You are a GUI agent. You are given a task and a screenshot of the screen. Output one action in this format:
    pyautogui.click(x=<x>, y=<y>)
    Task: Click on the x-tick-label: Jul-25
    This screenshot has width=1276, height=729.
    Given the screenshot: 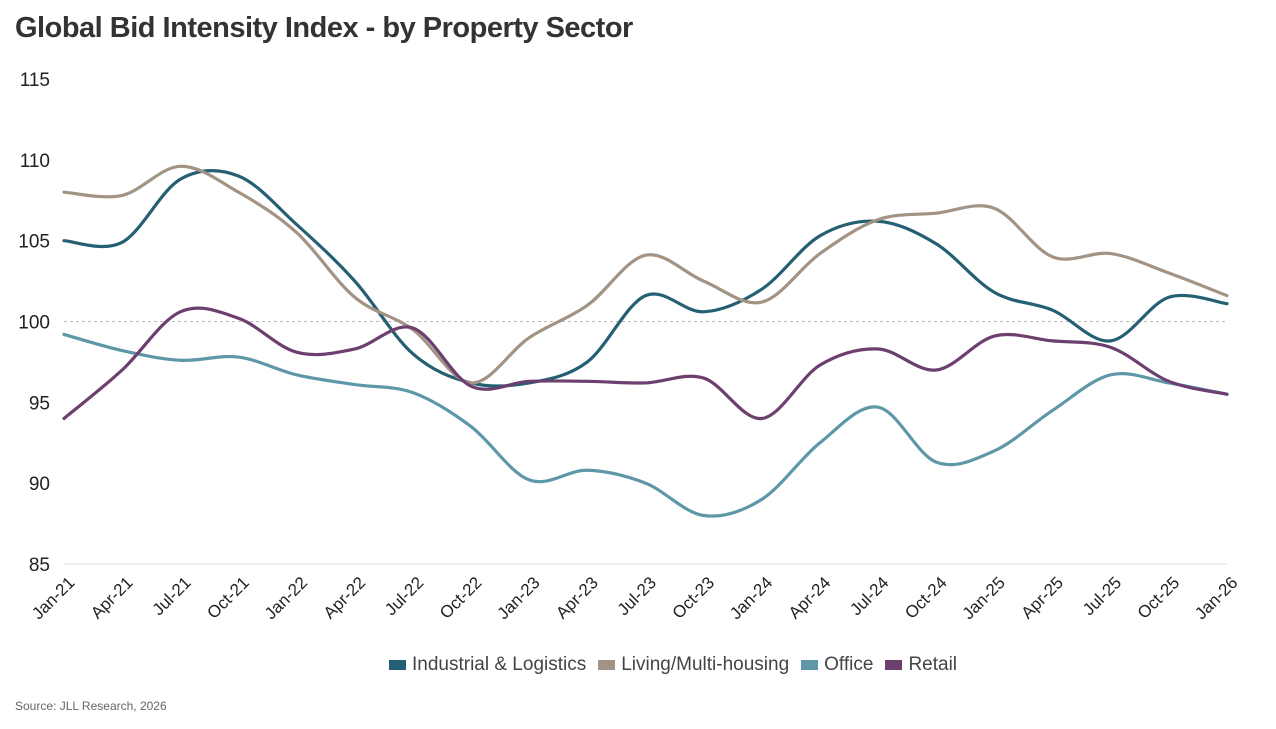 What is the action you would take?
    pyautogui.click(x=1102, y=596)
    